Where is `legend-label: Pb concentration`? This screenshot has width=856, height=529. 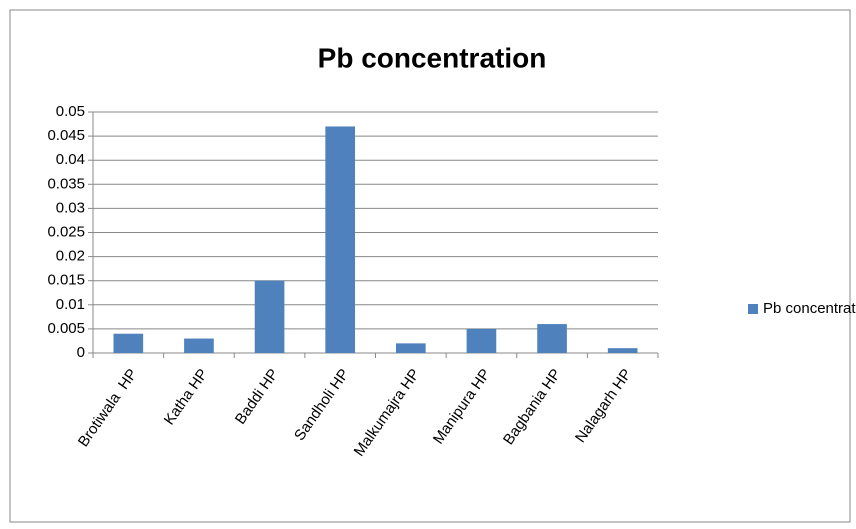 legend-label: Pb concentration is located at coordinates (809, 308).